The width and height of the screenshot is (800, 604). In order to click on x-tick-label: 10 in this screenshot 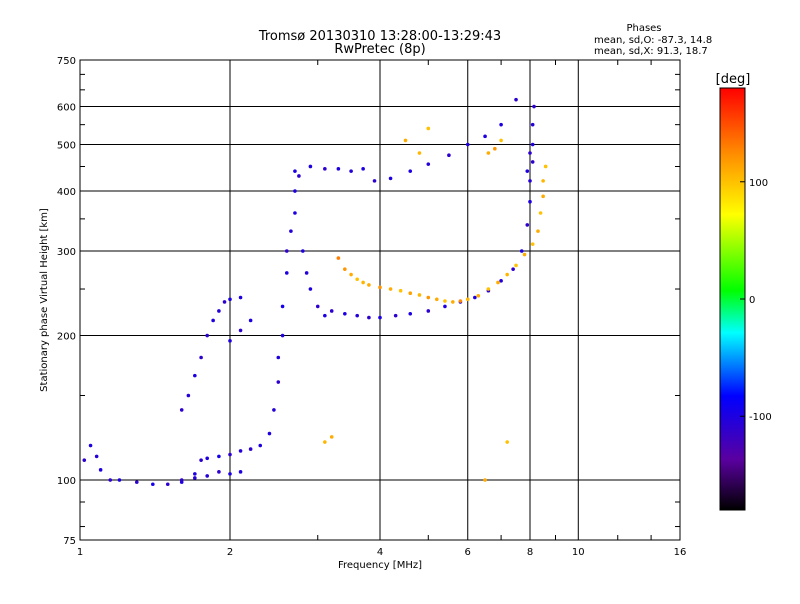, I will do `click(578, 552)`.